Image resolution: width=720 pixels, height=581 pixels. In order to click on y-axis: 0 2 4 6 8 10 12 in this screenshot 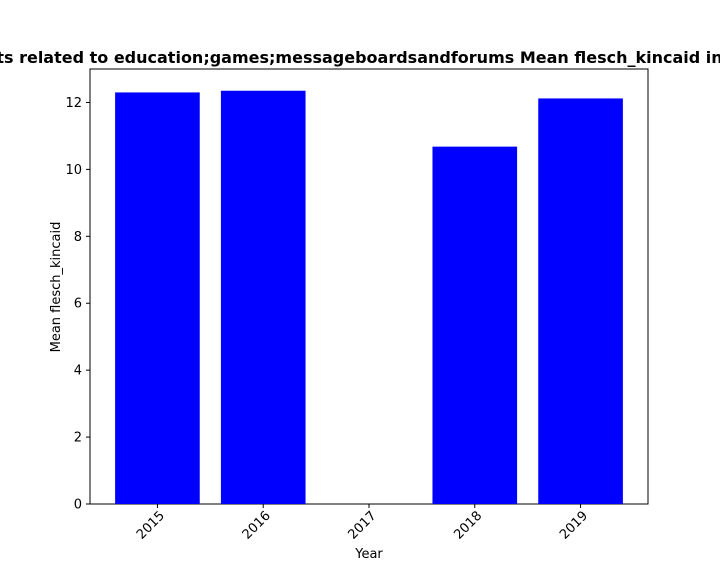, I will do `click(77, 304)`.